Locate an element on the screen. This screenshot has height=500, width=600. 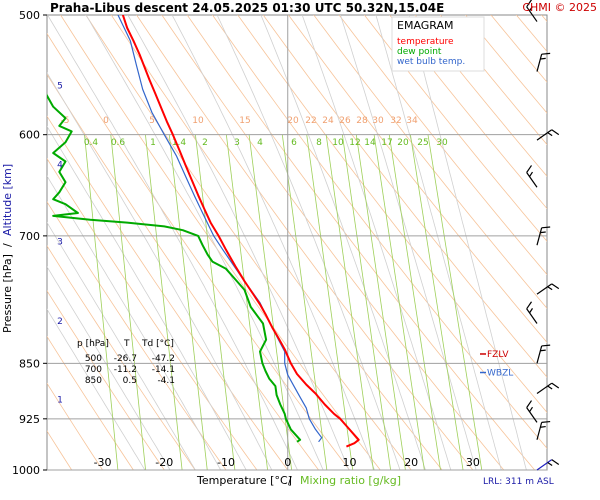
y-tick-label: 1000 is located at coordinates (26, 470).